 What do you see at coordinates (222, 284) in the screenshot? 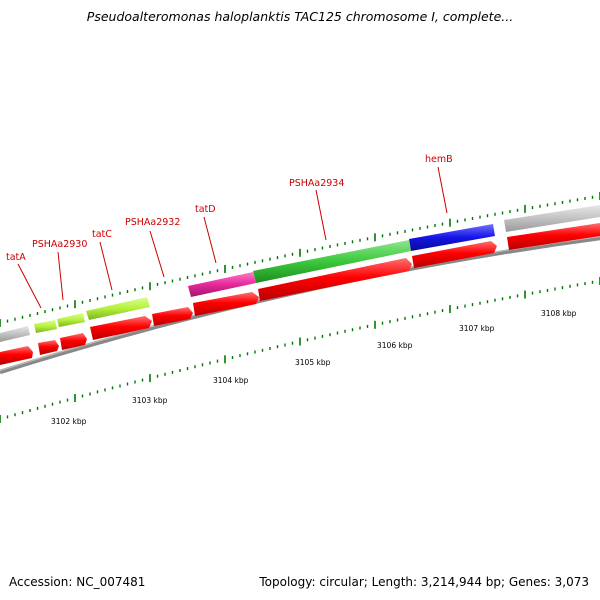
I see `feature-tatD` at bounding box center [222, 284].